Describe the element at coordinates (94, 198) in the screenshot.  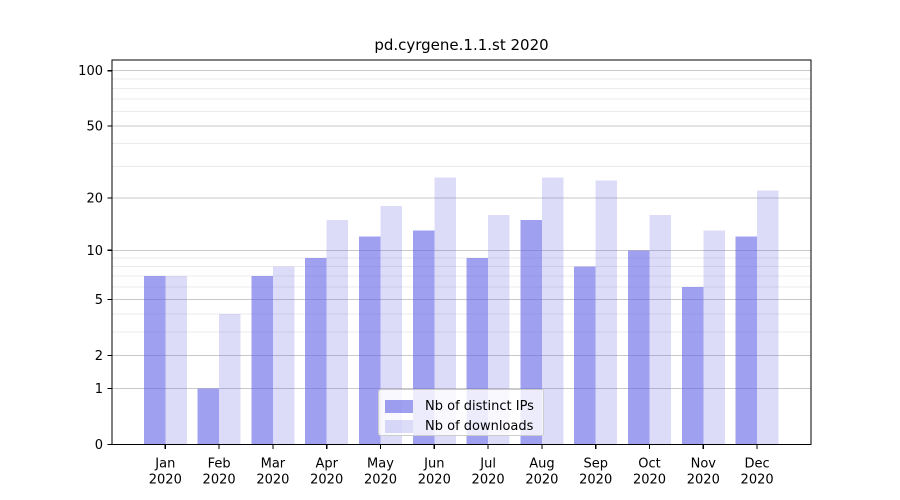
I see `y-tick-label-20: 20` at that location.